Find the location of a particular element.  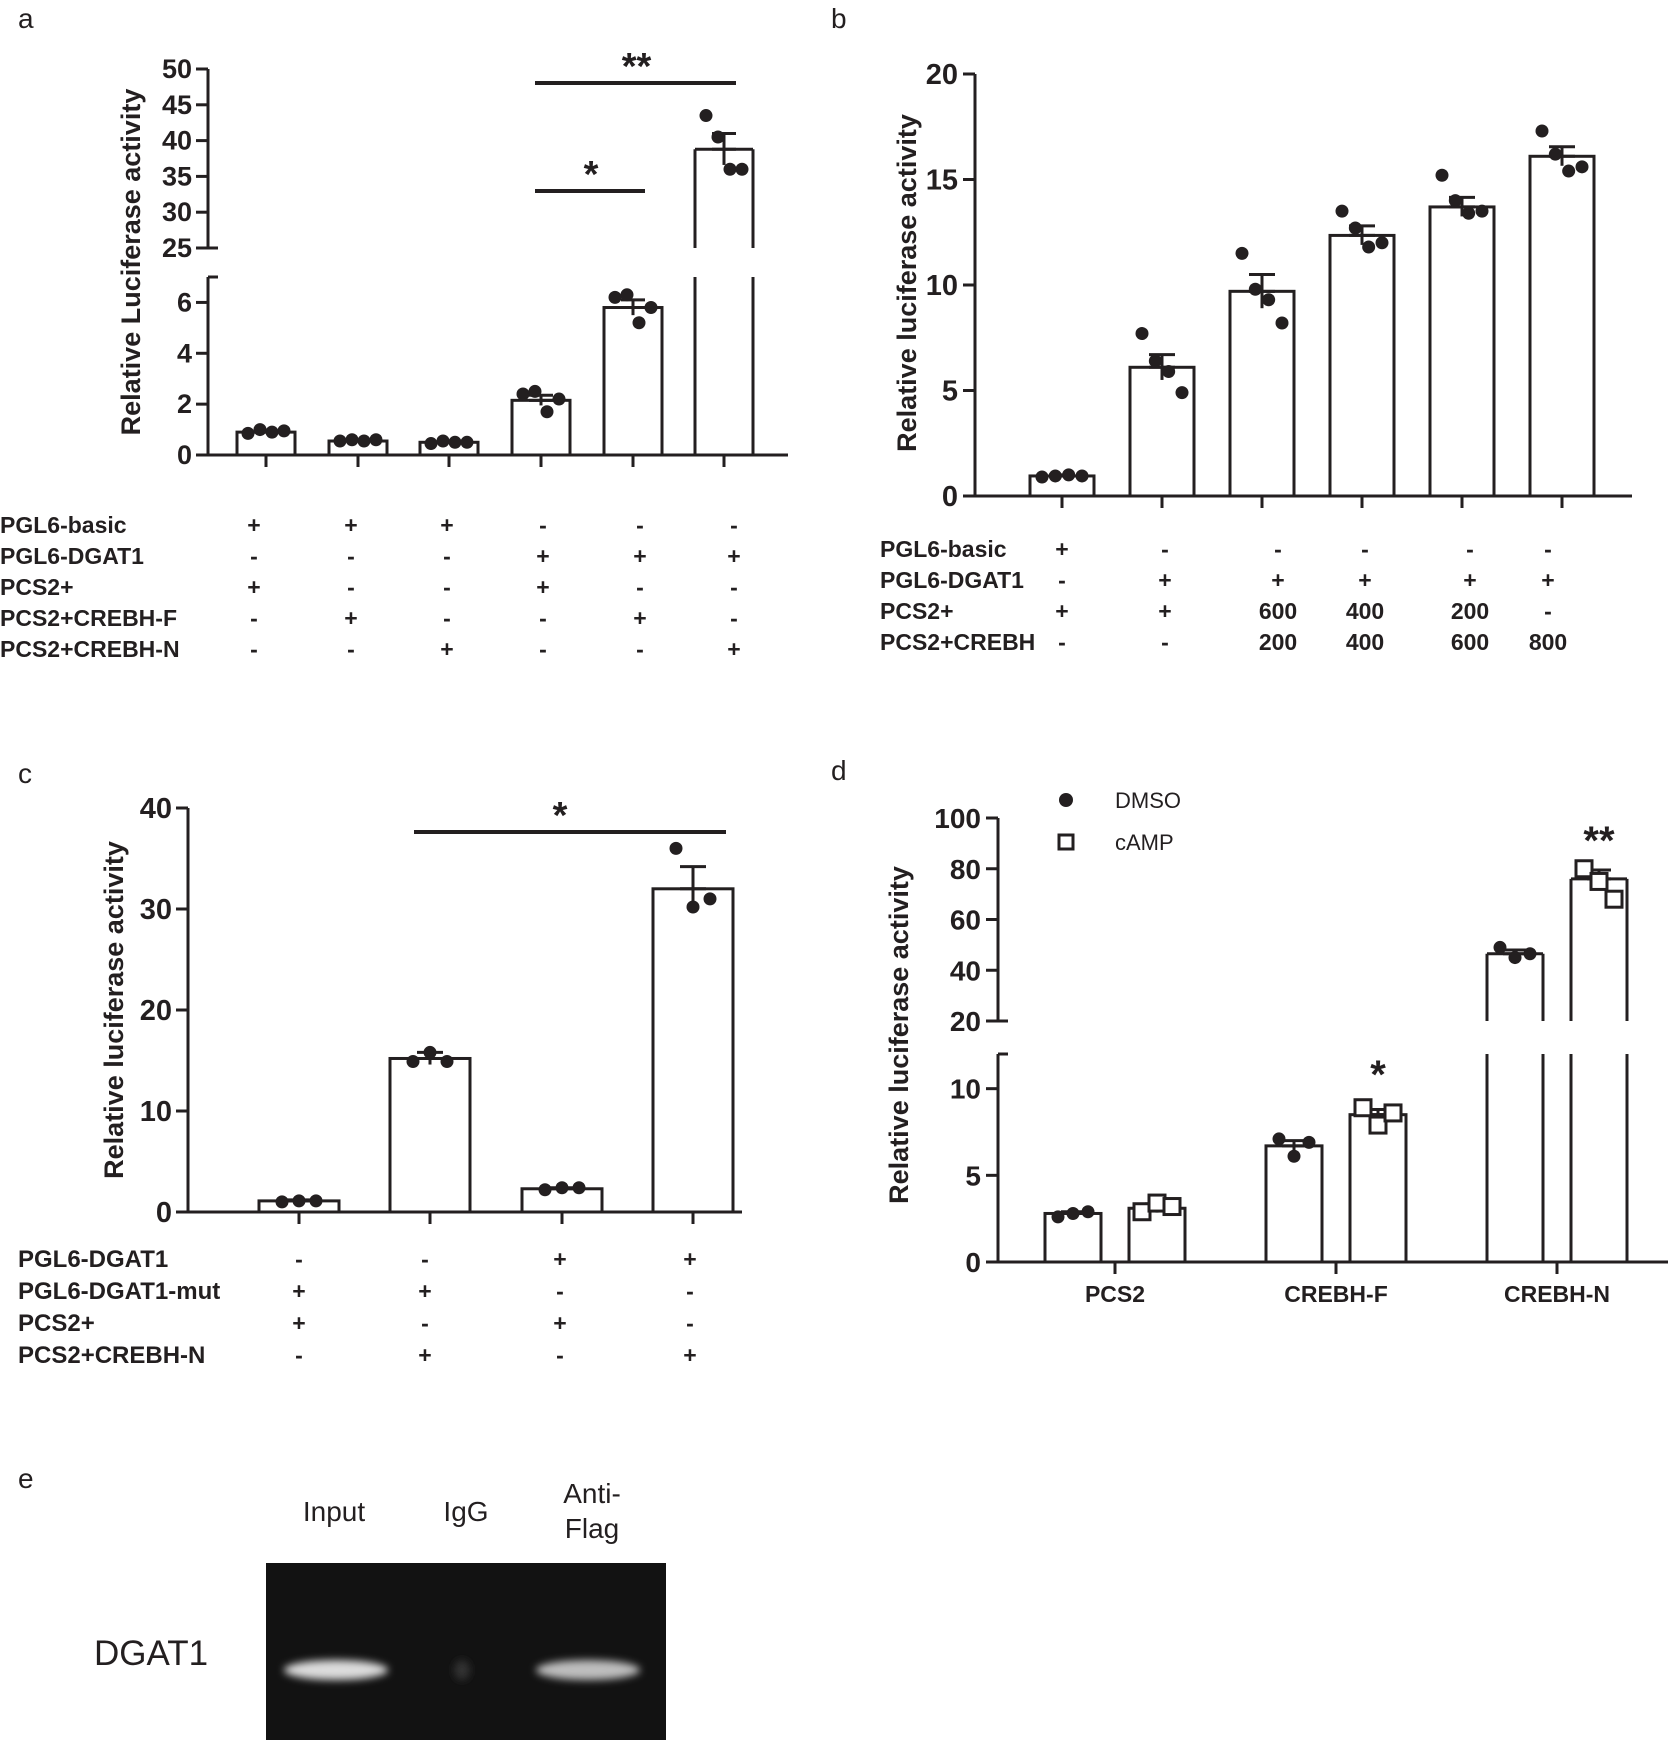

panel-e-gel: Input IgG Anti- Flag DGAT1 is located at coordinates (380, 1609).